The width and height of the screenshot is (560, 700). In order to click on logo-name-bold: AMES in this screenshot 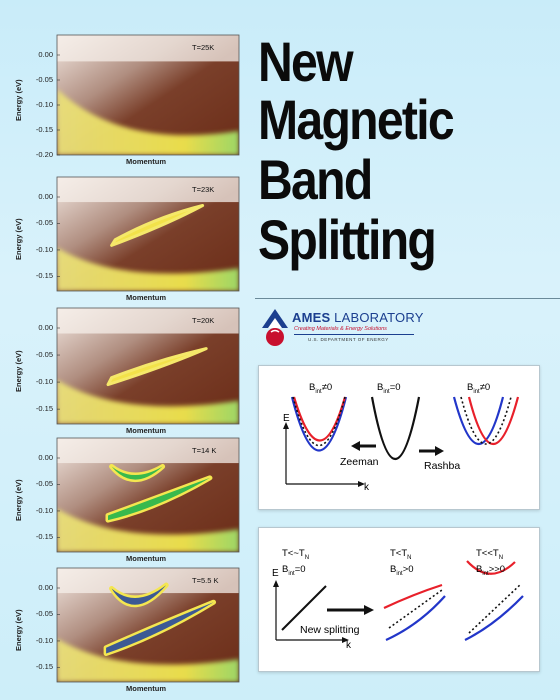, I will do `click(311, 317)`.